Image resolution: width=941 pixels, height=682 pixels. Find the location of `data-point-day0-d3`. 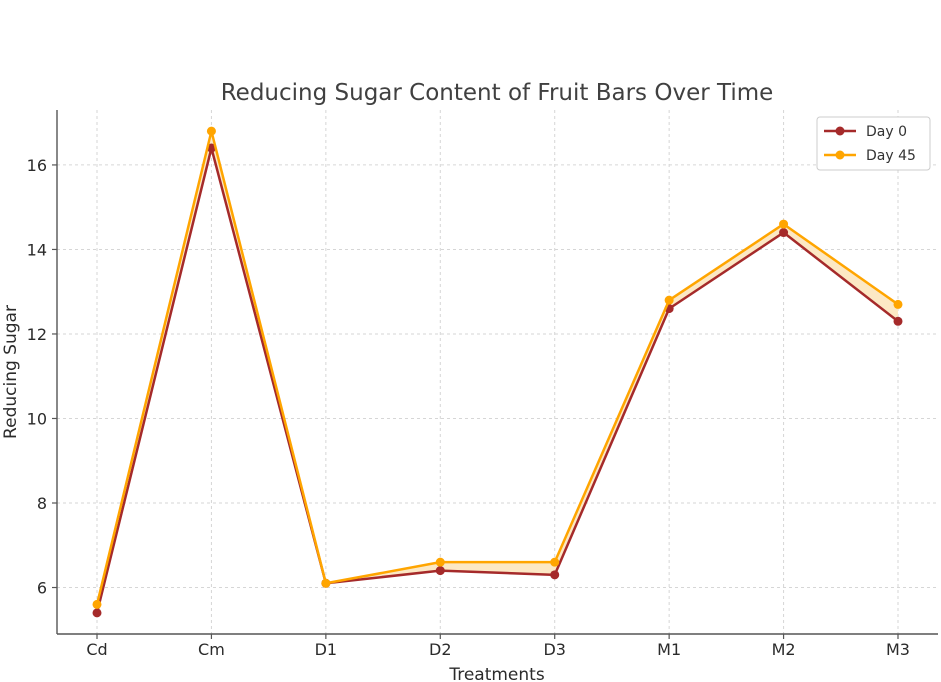

data-point-day0-d3 is located at coordinates (555, 575).